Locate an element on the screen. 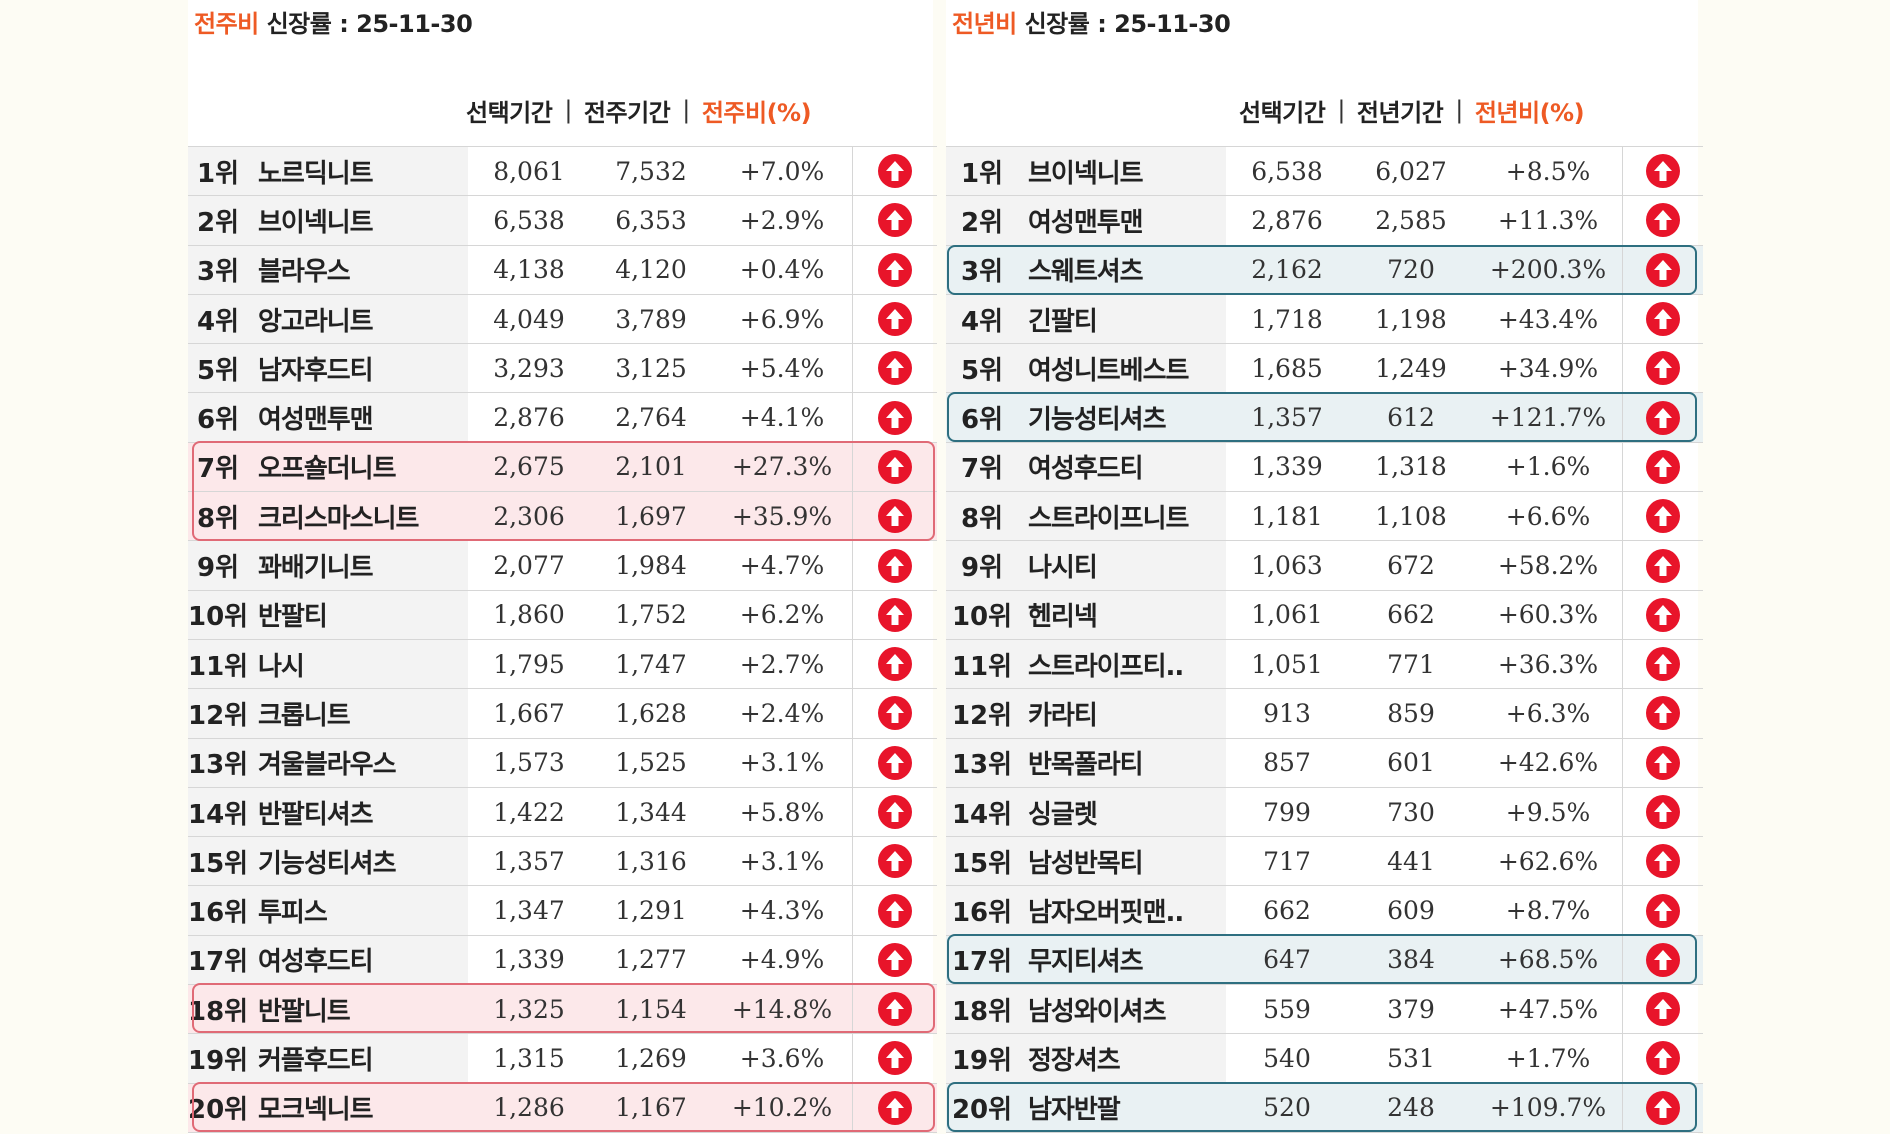  table-row: 7위 오프숄더니트 2,675 2,101 +27.3% is located at coordinates (562, 467).